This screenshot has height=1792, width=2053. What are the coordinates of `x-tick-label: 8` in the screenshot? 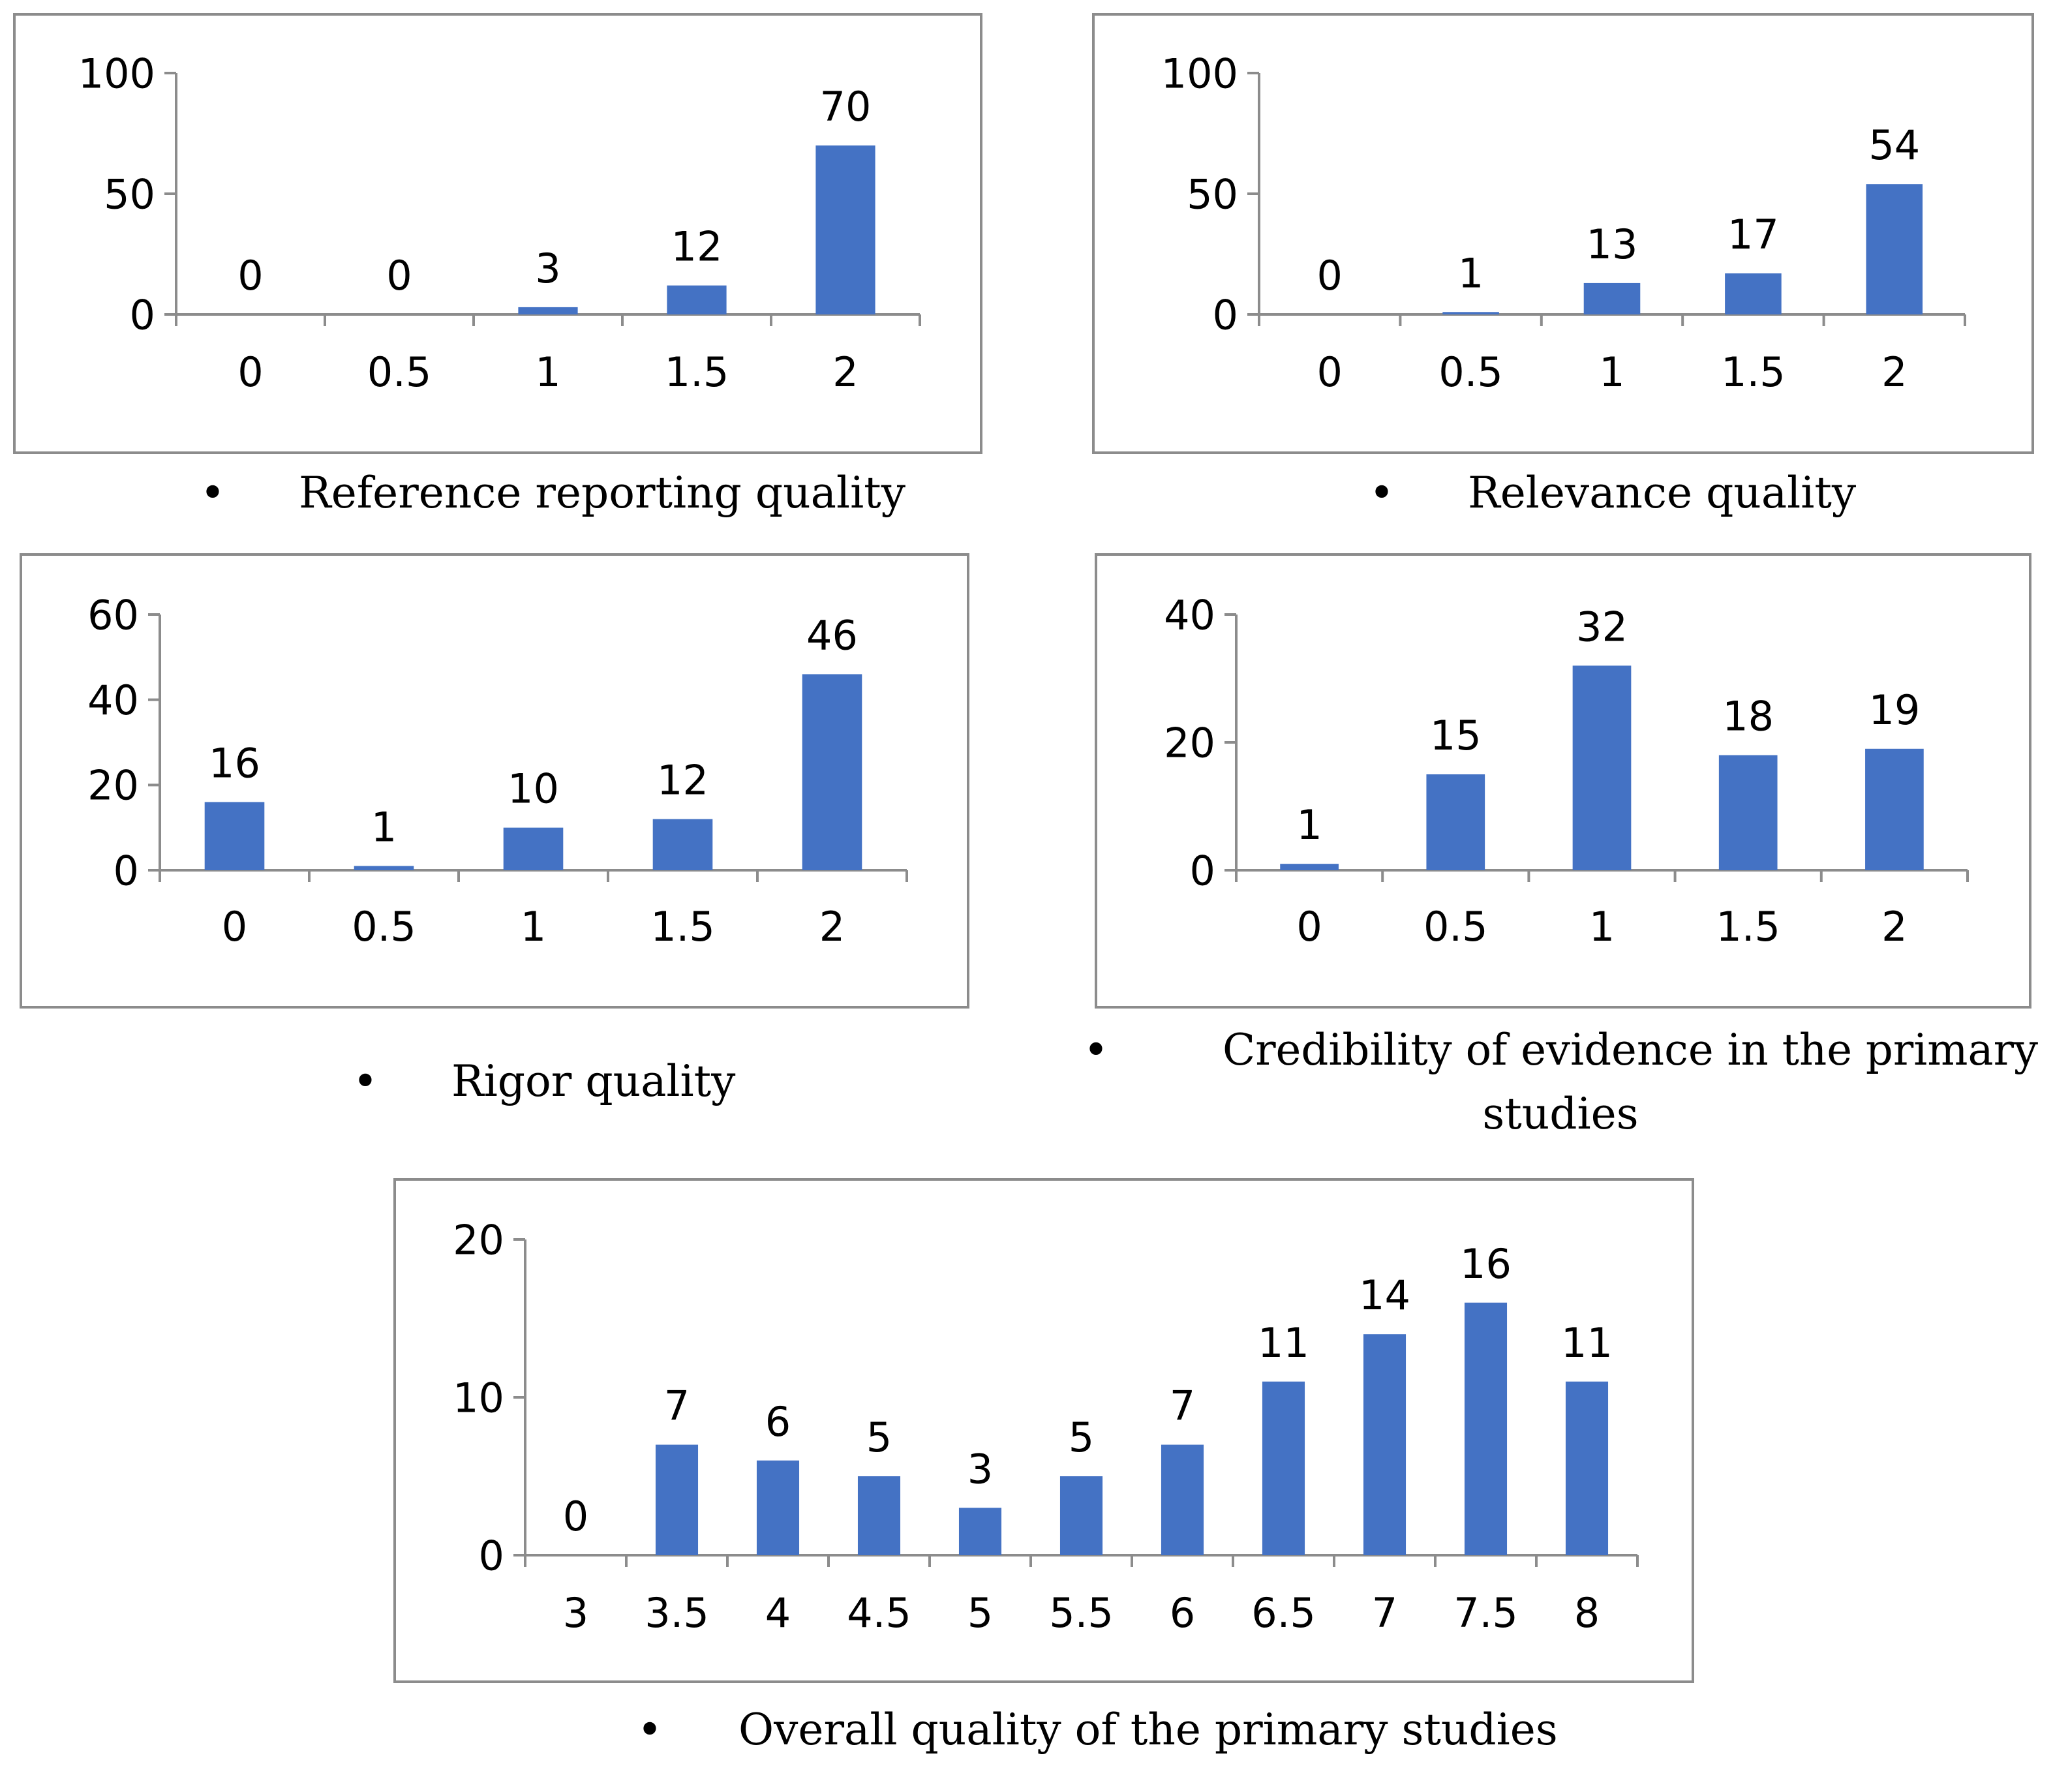 It's located at (1587, 1613).